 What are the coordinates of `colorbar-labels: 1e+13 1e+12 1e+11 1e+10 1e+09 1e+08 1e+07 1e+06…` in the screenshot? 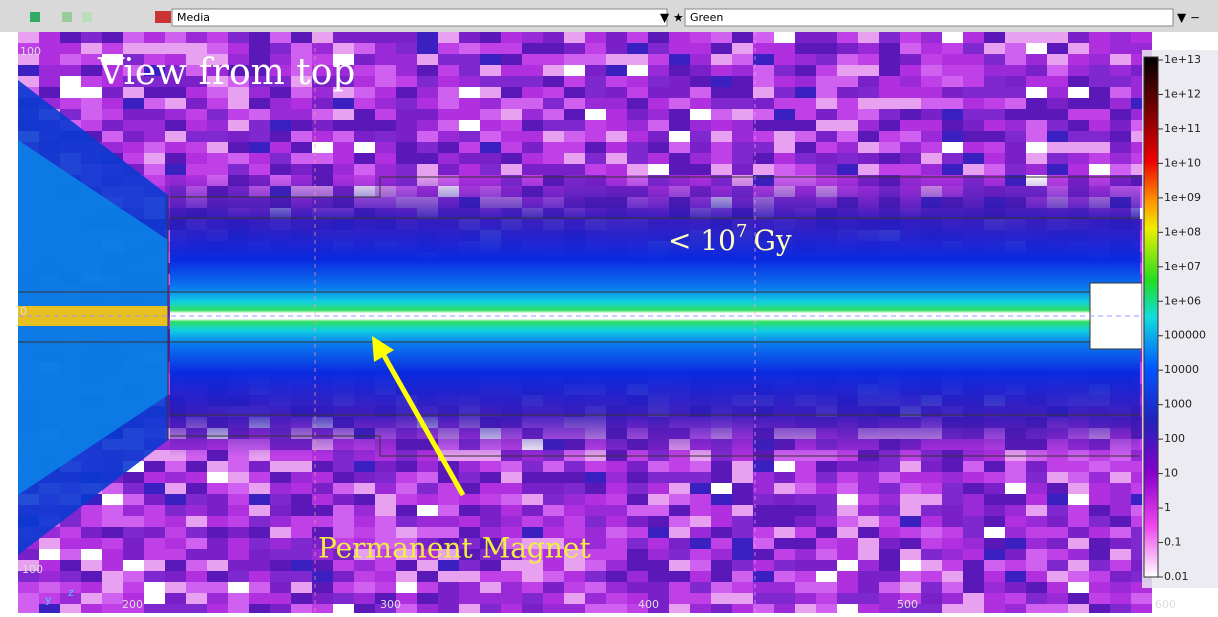 It's located at (1182, 318).